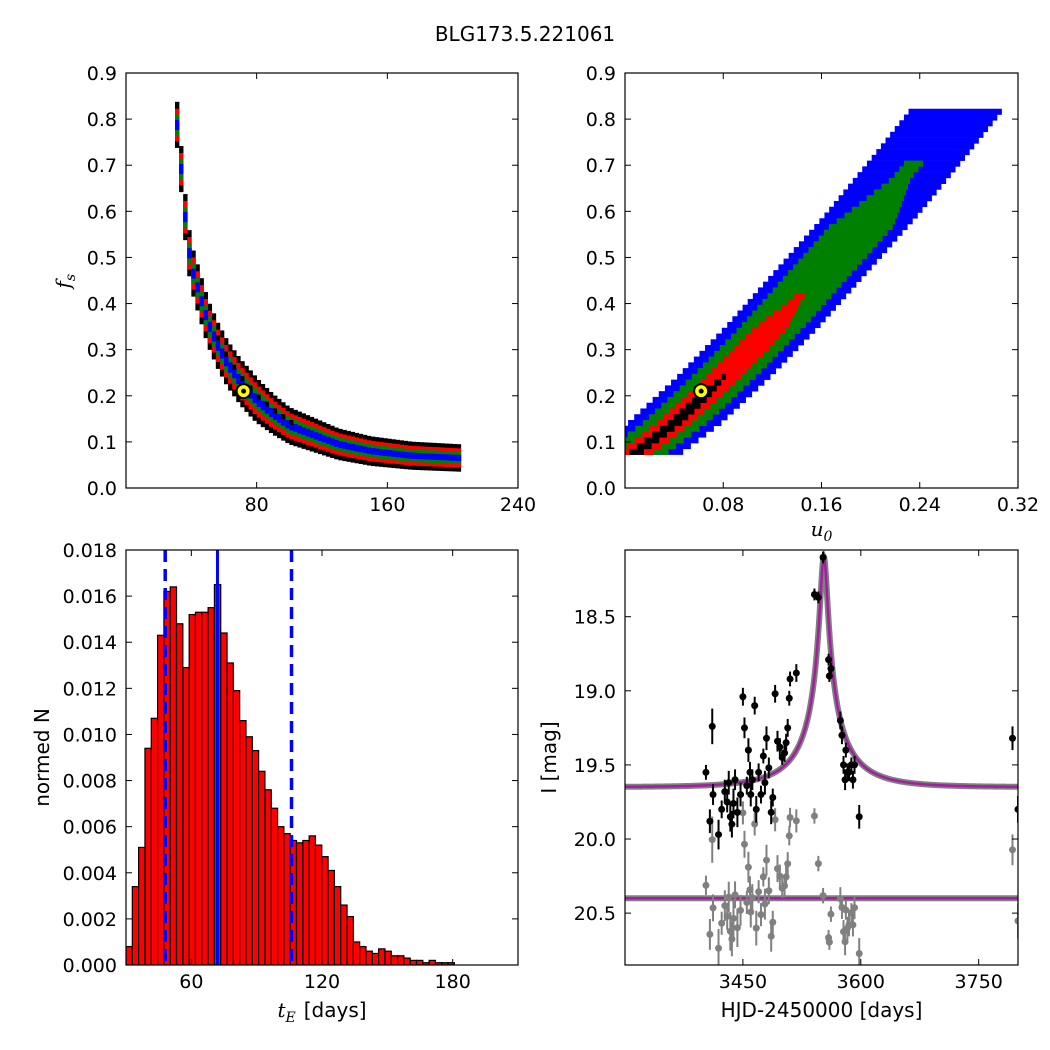 The image size is (1050, 1050). Describe the element at coordinates (979, 982) in the screenshot. I see `br-xtick-label: 3750` at that location.